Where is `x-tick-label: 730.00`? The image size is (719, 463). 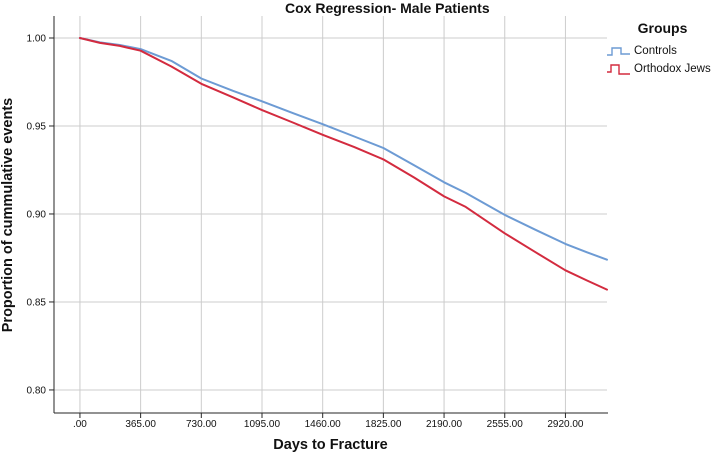 x-tick-label: 730.00 is located at coordinates (201, 424).